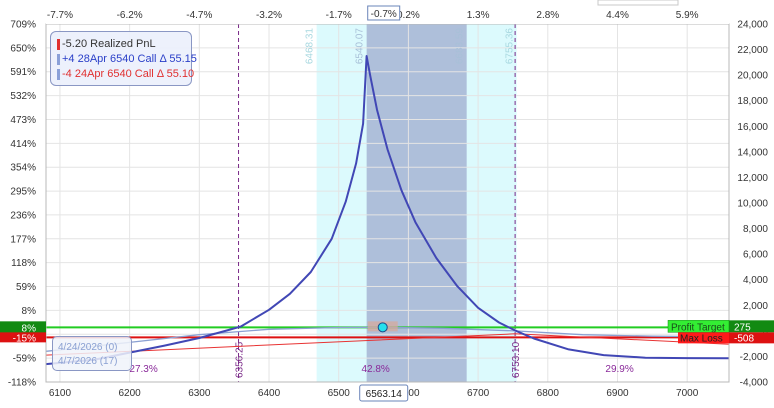 The height and width of the screenshot is (408, 774). What do you see at coordinates (128, 74) in the screenshot?
I see `legend-label: -4 24Apr 6540 Call Δ 55.10` at bounding box center [128, 74].